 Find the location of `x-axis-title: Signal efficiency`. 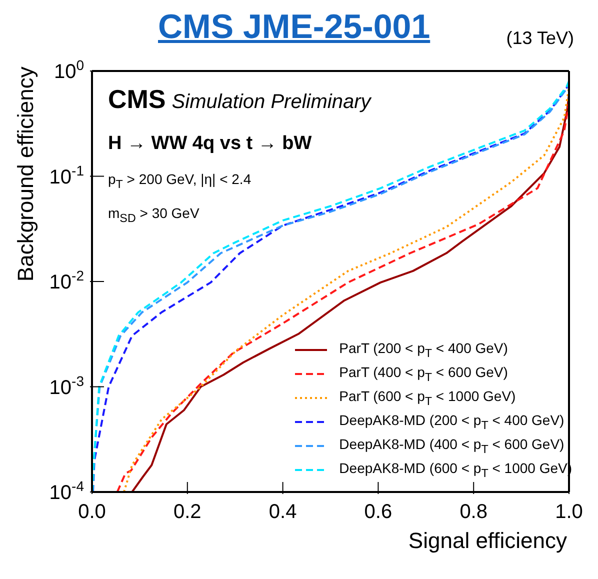

x-axis-title: Signal efficiency is located at coordinates (487, 540).